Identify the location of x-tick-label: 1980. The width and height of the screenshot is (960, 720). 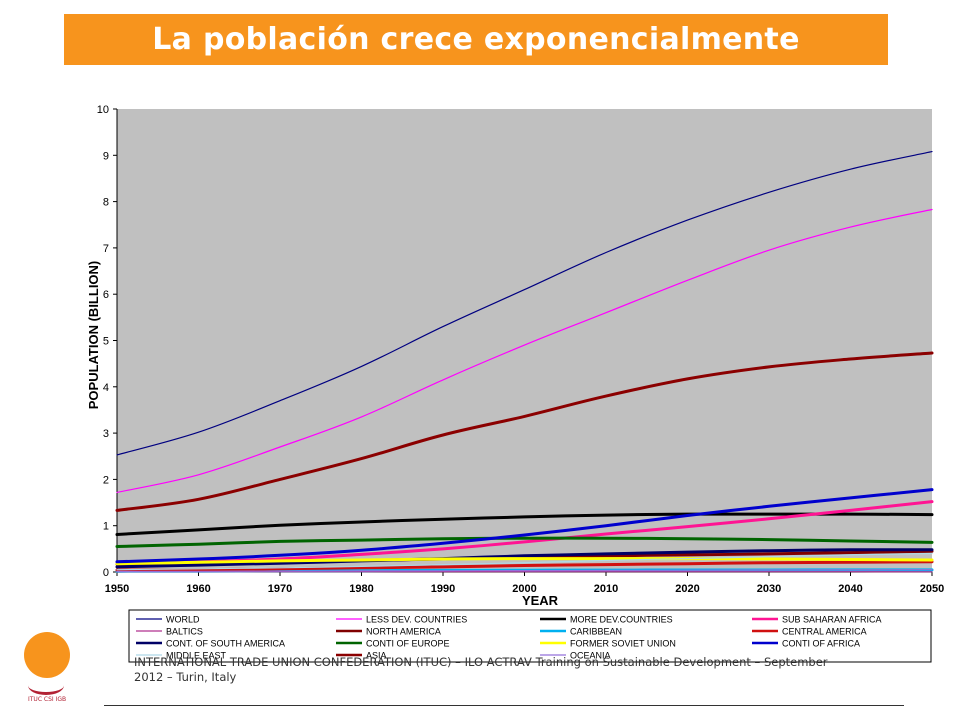
(361, 589).